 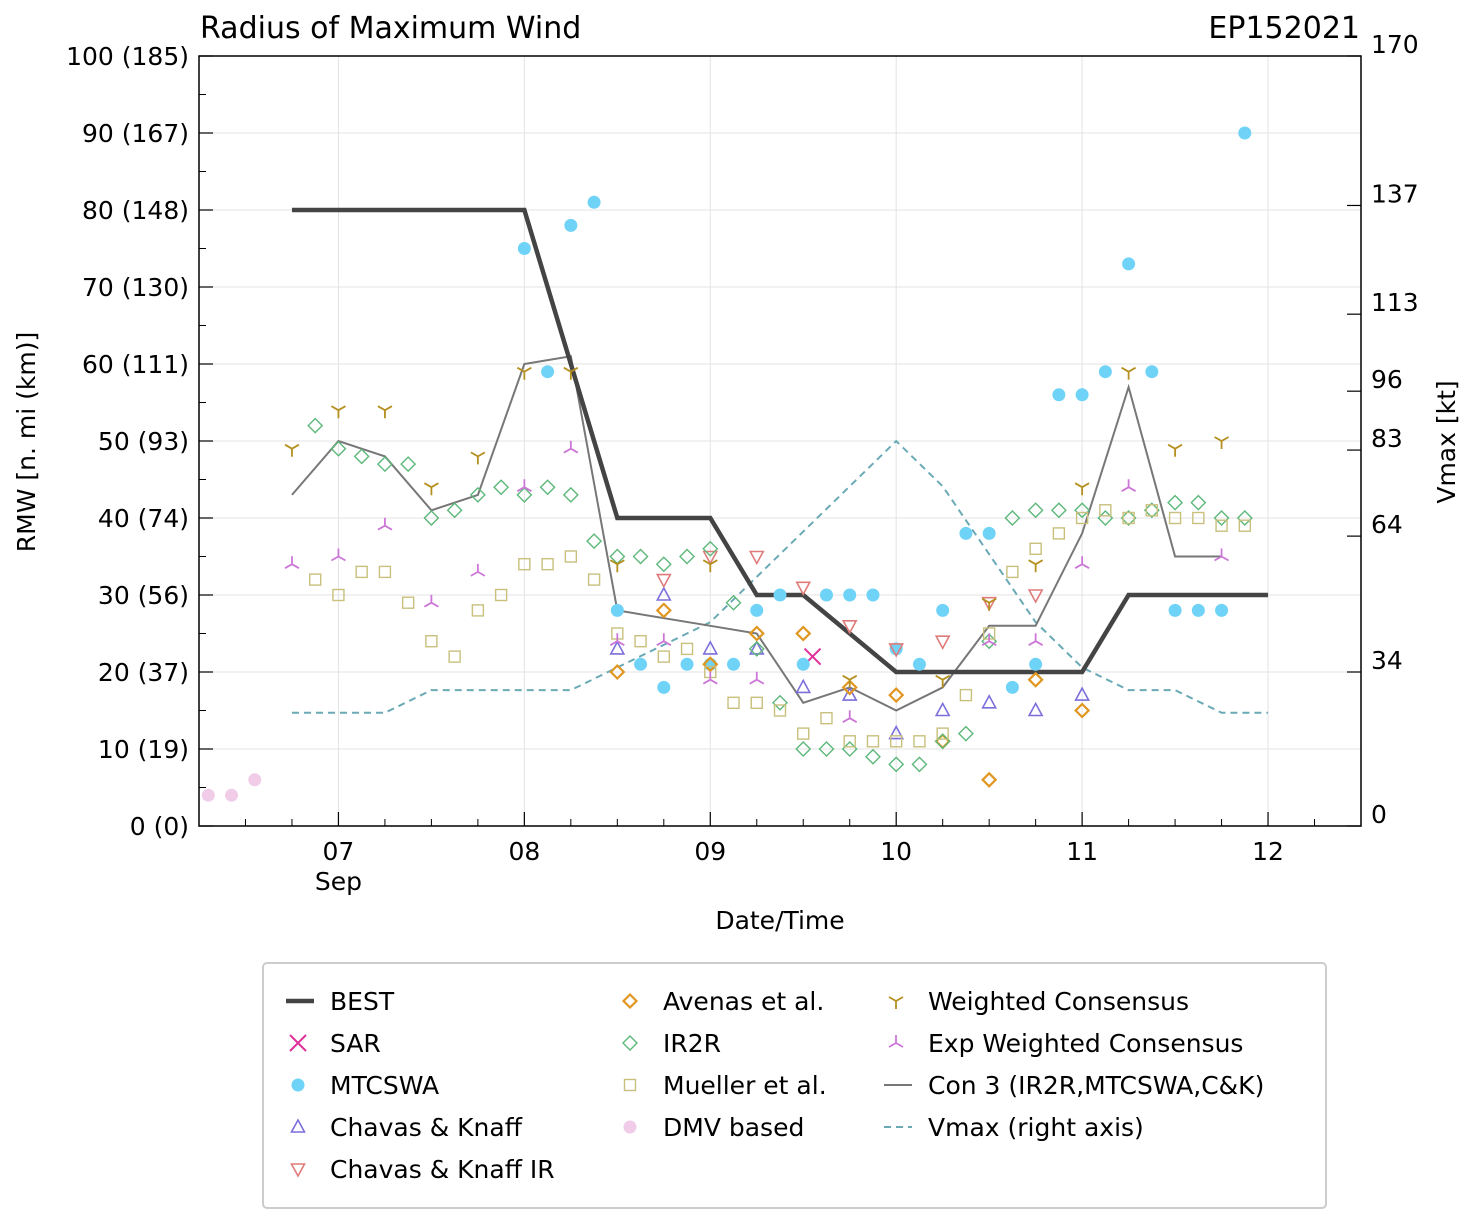 I want to click on legend-label-mtcswa: MTCSWA, so click(x=384, y=1085).